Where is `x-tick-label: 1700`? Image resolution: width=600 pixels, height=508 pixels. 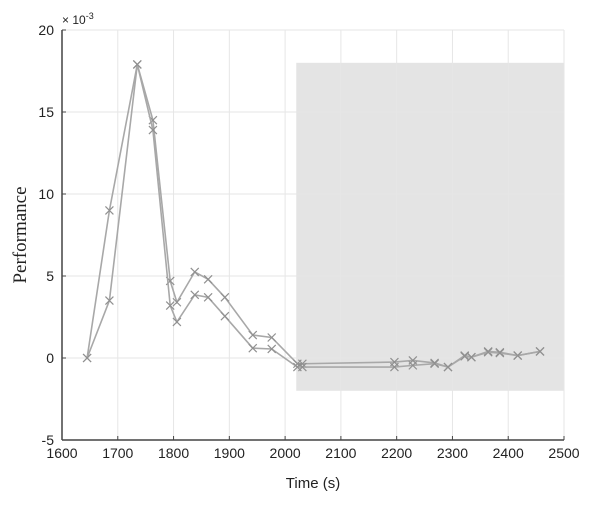
x-tick-label: 1700 is located at coordinates (117, 453).